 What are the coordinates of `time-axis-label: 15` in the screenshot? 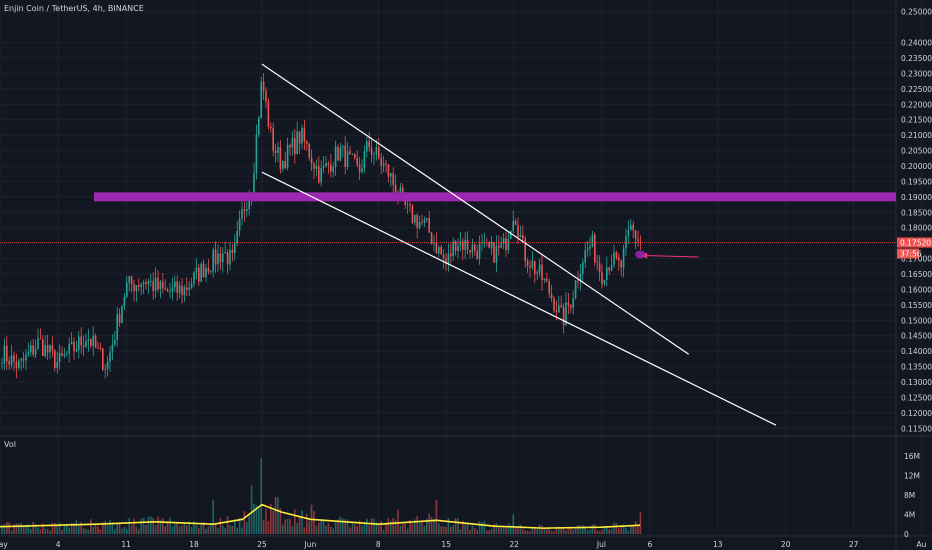 It's located at (446, 544).